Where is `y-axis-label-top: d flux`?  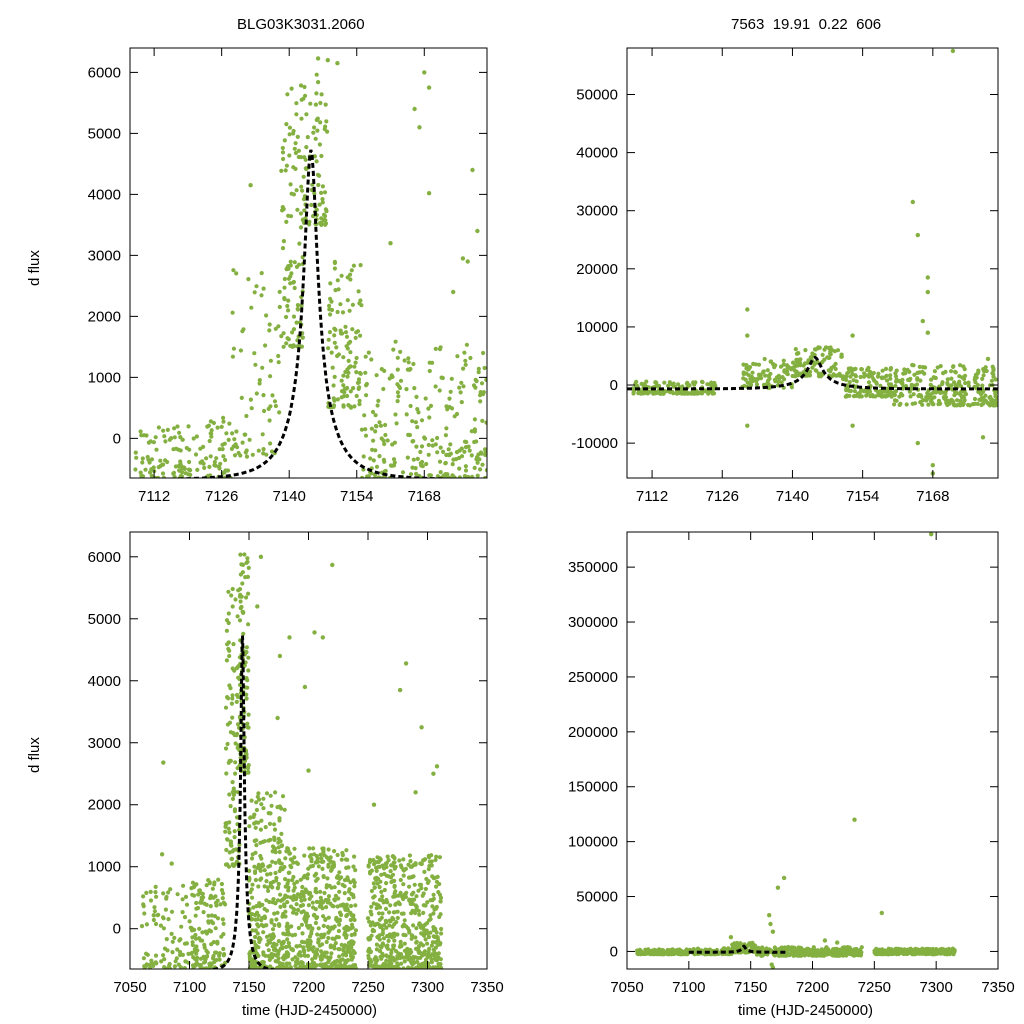 y-axis-label-top: d flux is located at coordinates (34, 268).